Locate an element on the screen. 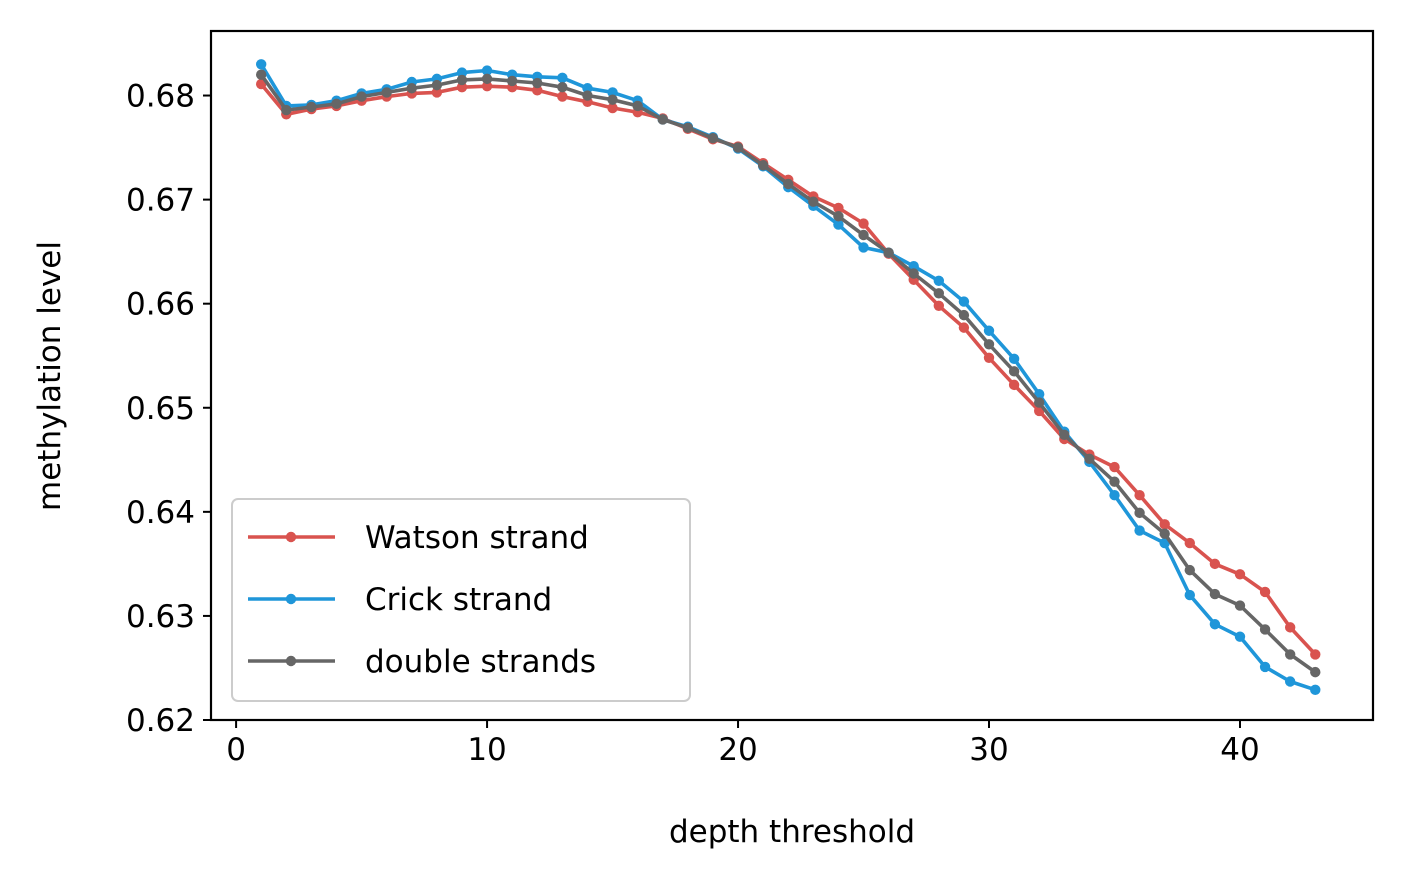 This screenshot has height=882, width=1403. y-axis-label: methylation level is located at coordinates (50, 376).